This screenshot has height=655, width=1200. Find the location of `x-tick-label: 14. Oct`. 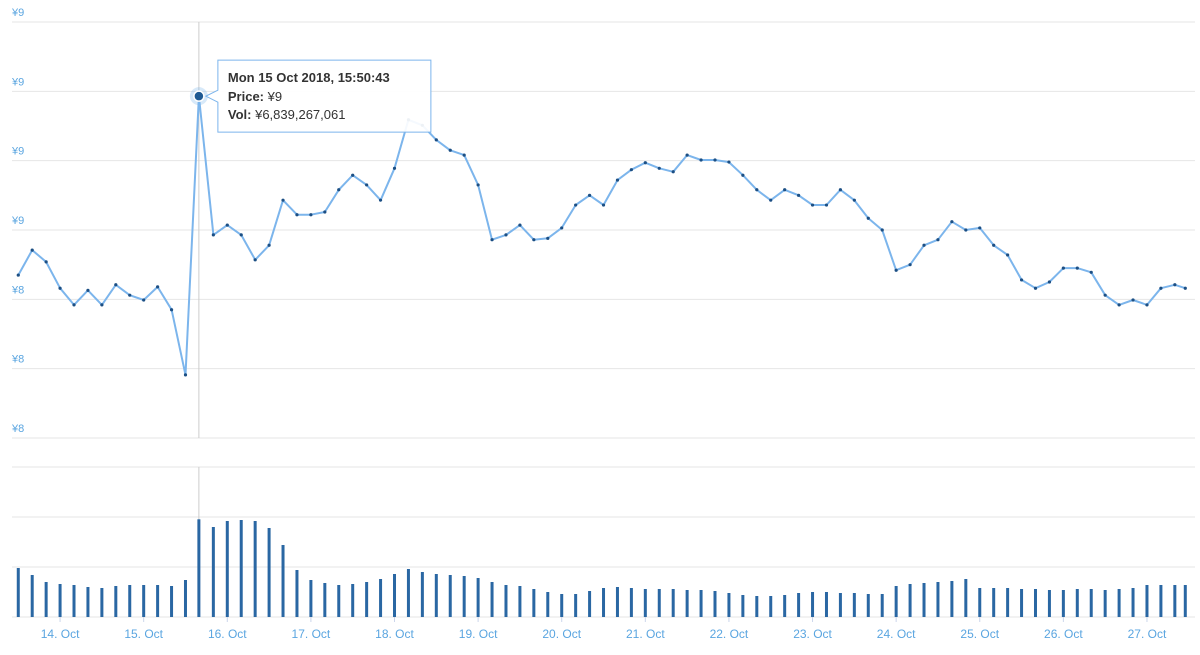

x-tick-label: 14. Oct is located at coordinates (60, 634).